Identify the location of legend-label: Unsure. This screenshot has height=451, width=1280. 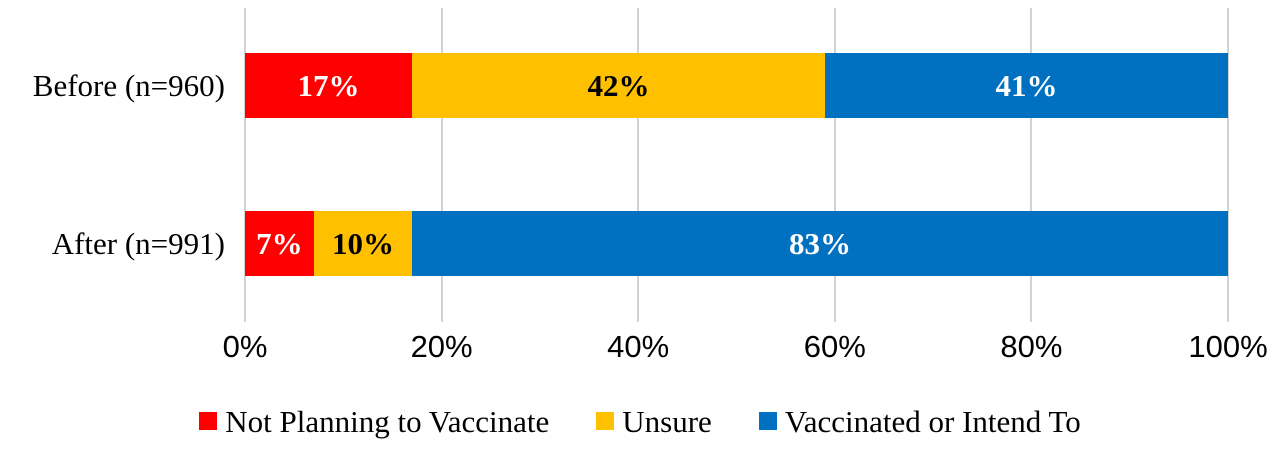
(667, 421).